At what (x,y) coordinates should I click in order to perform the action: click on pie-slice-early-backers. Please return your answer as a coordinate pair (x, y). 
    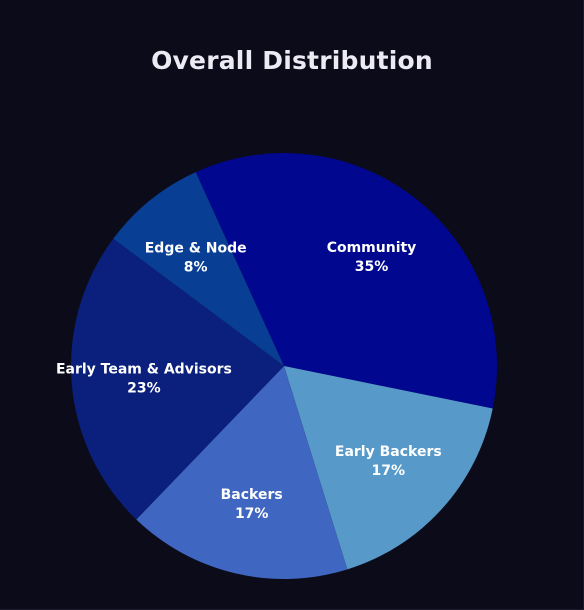
    Looking at the image, I should click on (388, 468).